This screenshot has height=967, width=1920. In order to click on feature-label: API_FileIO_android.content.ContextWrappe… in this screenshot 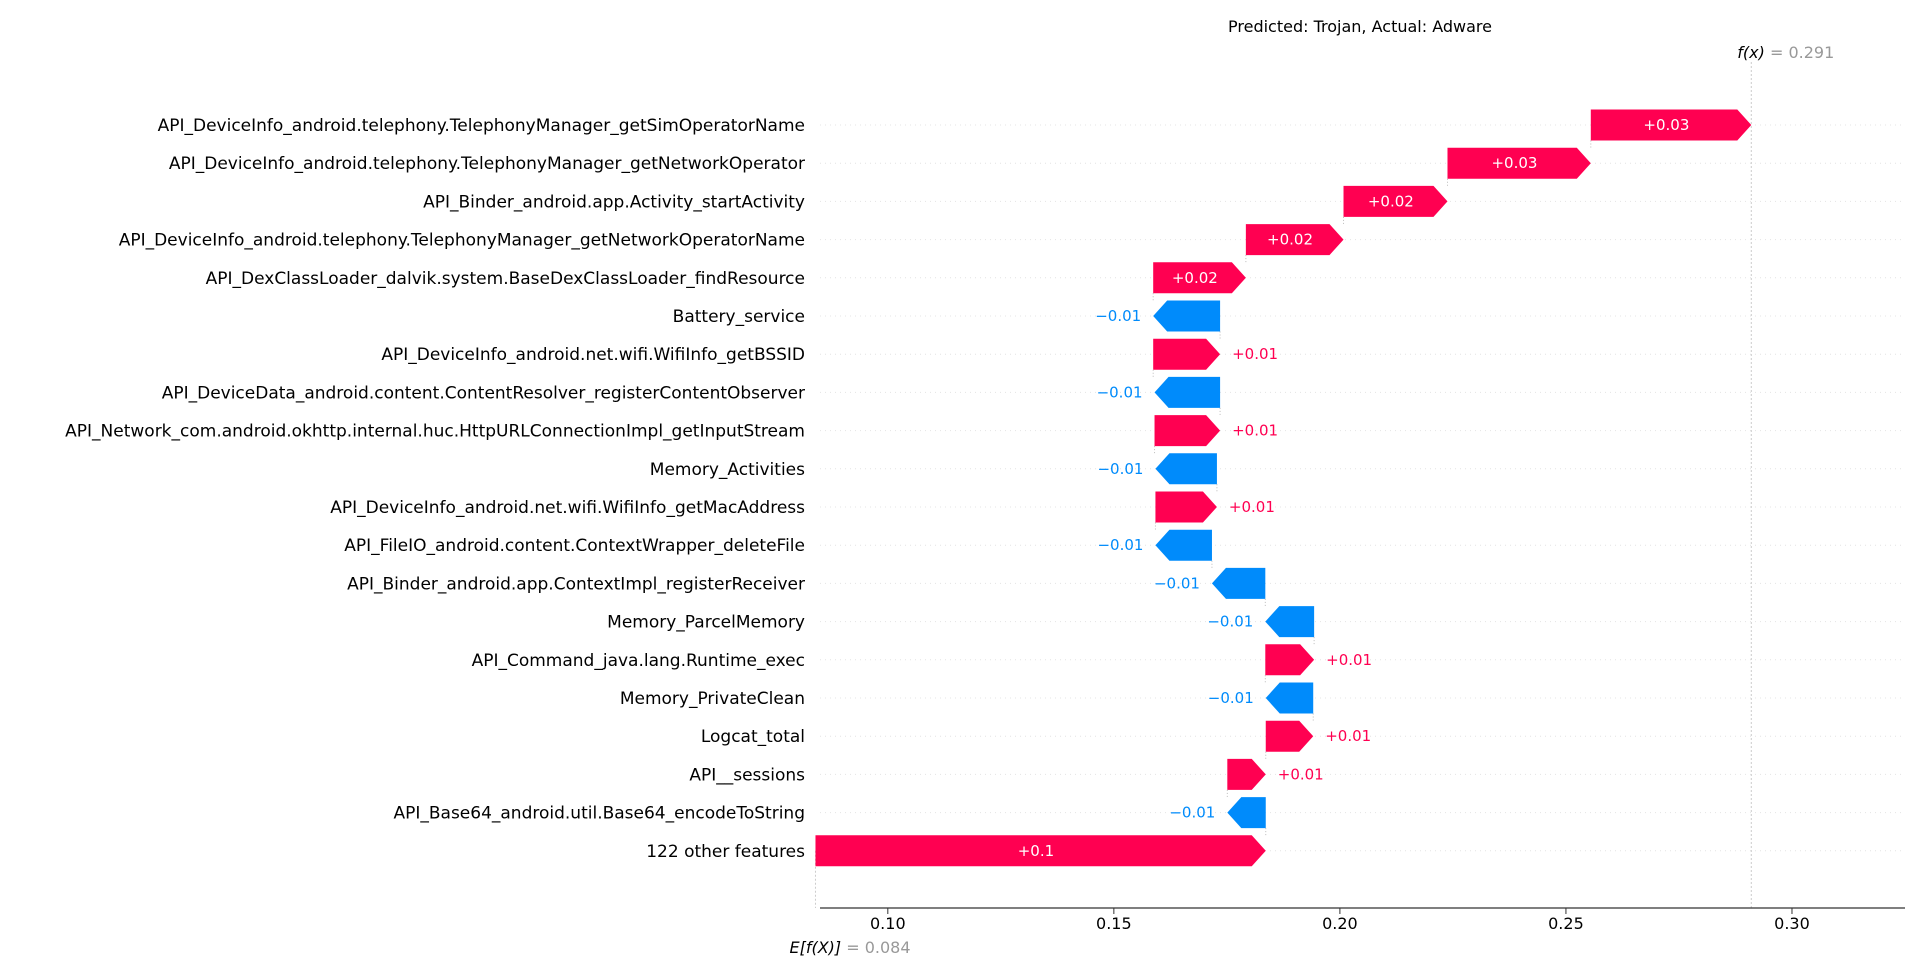, I will do `click(574, 546)`.